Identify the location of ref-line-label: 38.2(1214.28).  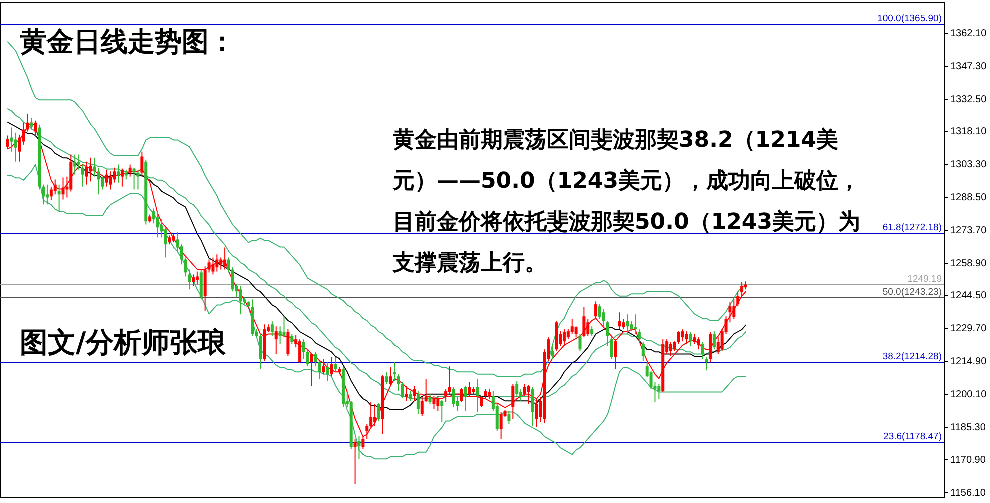
(912, 357).